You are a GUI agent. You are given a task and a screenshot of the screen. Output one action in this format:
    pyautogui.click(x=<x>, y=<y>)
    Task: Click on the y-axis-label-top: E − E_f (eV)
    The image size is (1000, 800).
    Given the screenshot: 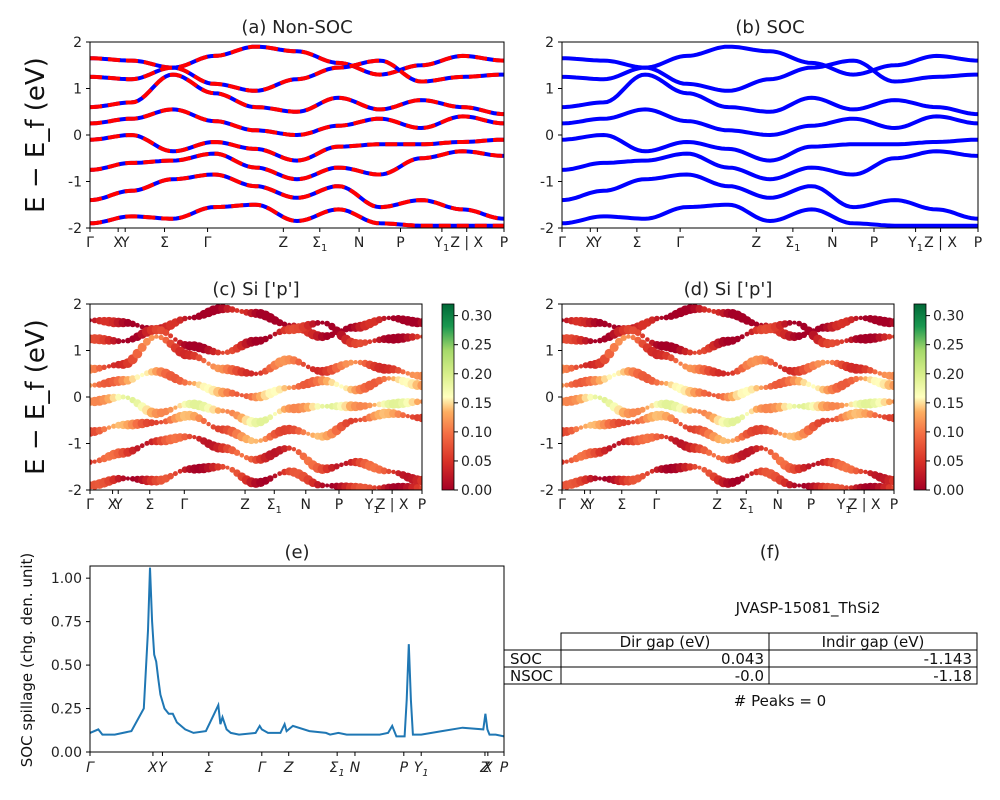 What is the action you would take?
    pyautogui.click(x=36, y=135)
    